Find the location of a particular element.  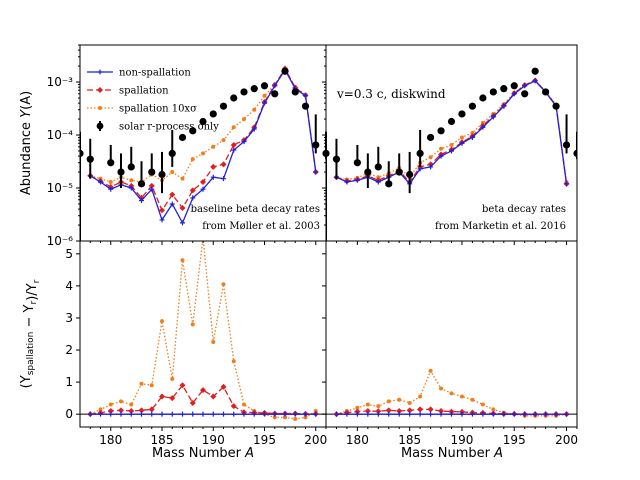

y-axis-title-top: Abundance Y(A) is located at coordinates (26, 143).